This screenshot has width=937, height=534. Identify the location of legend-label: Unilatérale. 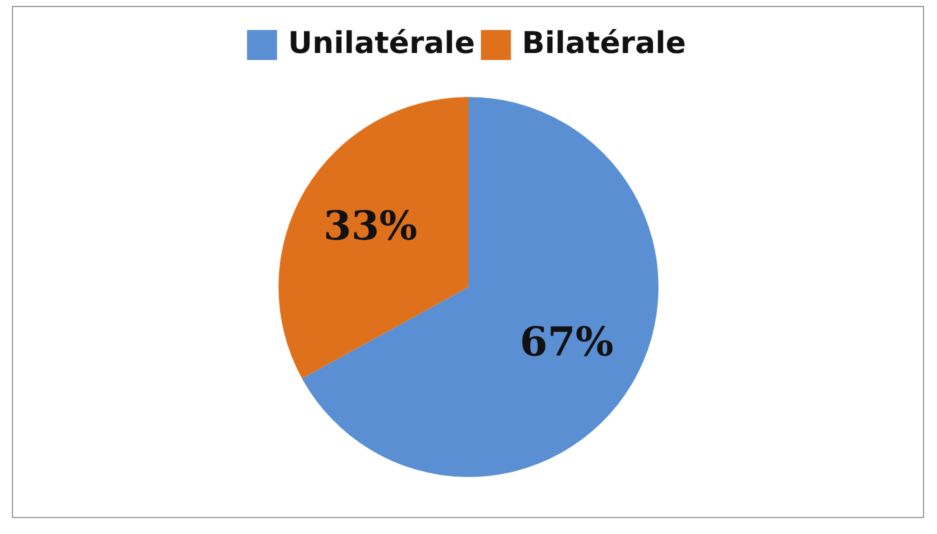
(381, 43).